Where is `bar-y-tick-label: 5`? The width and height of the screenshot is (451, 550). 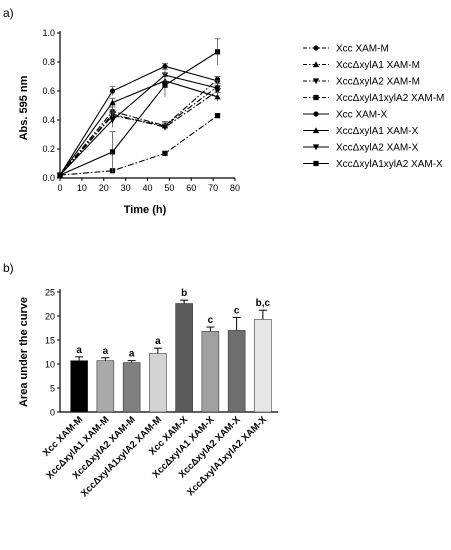
bar-y-tick-label: 5 is located at coordinates (52, 389).